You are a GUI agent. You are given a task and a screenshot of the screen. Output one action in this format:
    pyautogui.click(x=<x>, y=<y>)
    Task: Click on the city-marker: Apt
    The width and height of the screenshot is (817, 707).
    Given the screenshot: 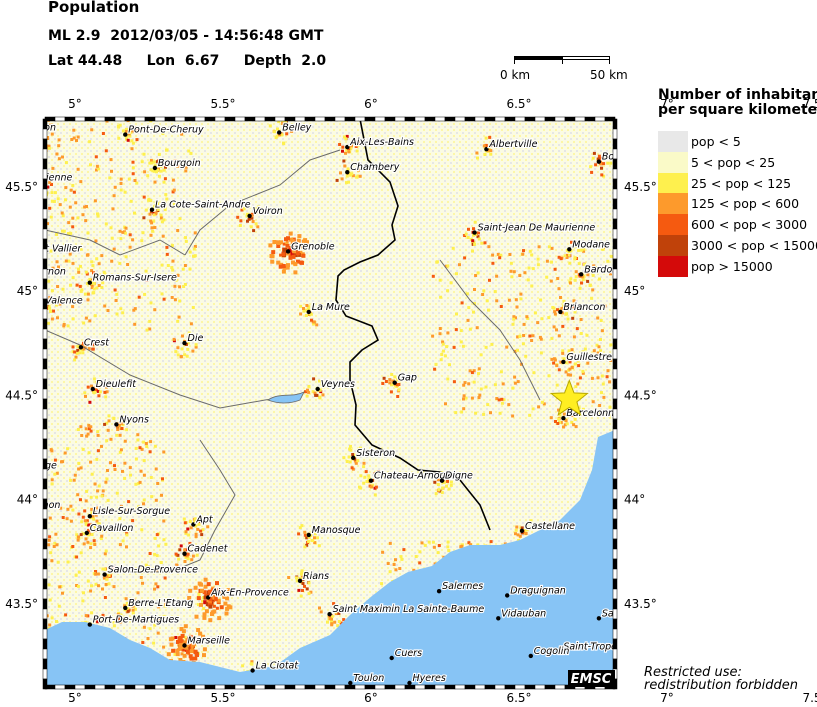 What is the action you would take?
    pyautogui.click(x=203, y=520)
    